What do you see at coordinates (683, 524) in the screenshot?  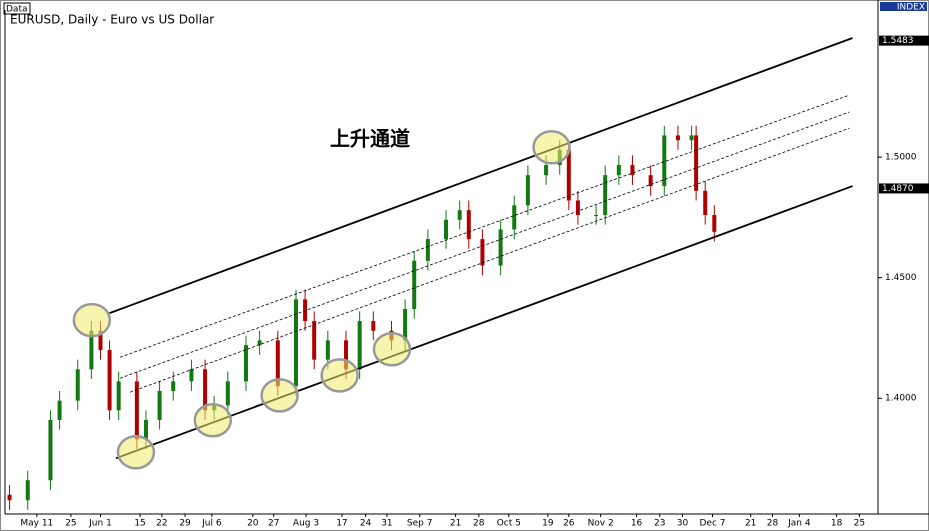 I see `x-tick-label: 30` at bounding box center [683, 524].